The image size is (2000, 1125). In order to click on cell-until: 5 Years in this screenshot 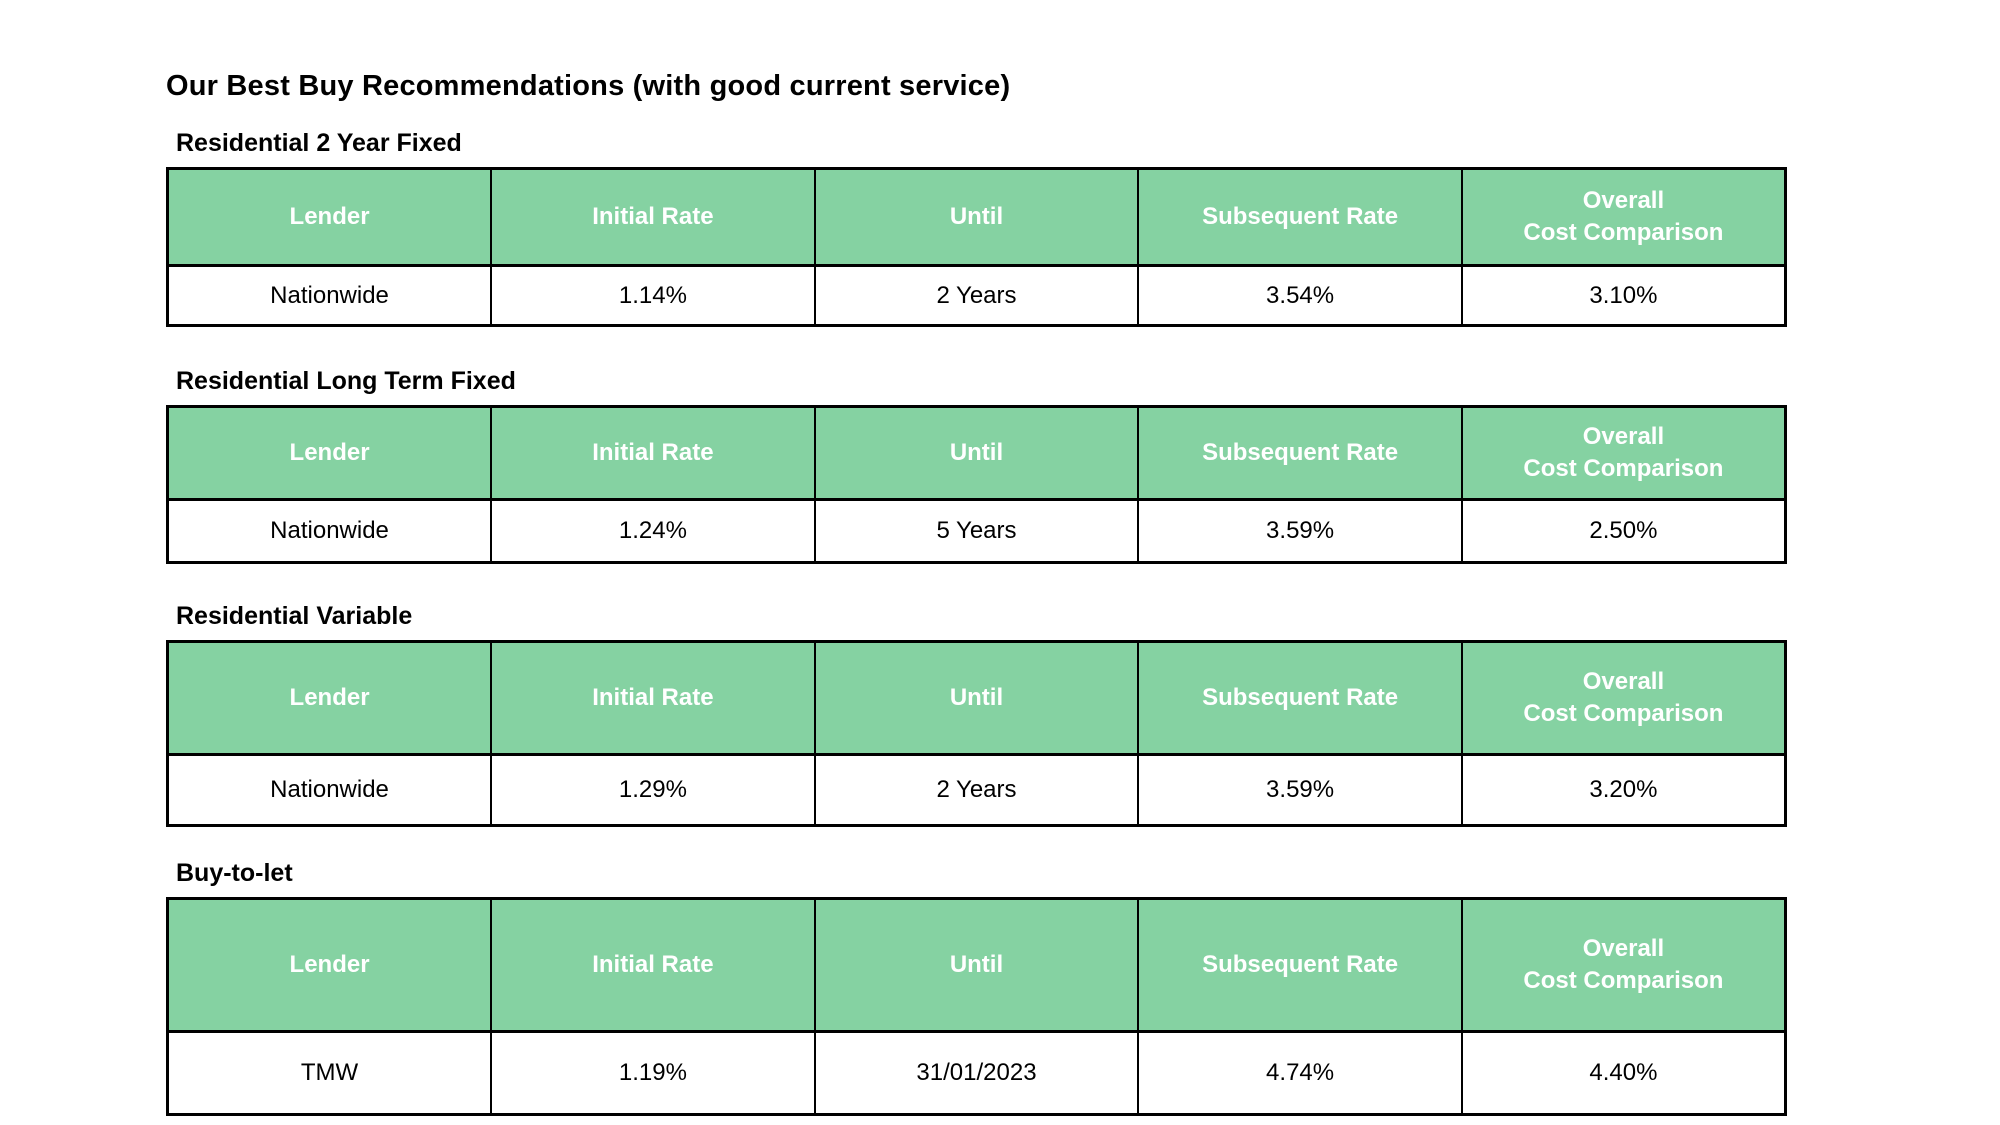, I will do `click(976, 531)`.